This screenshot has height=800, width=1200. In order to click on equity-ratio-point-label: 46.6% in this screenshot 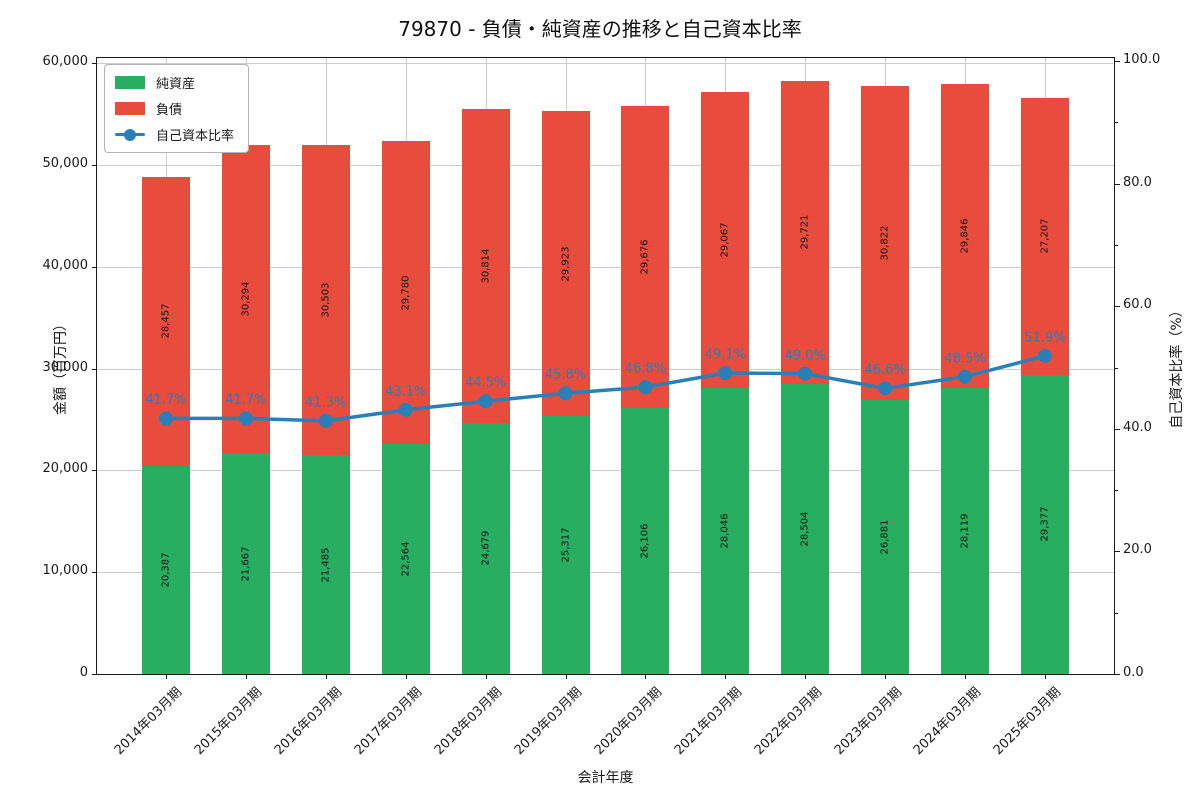, I will do `click(885, 370)`.